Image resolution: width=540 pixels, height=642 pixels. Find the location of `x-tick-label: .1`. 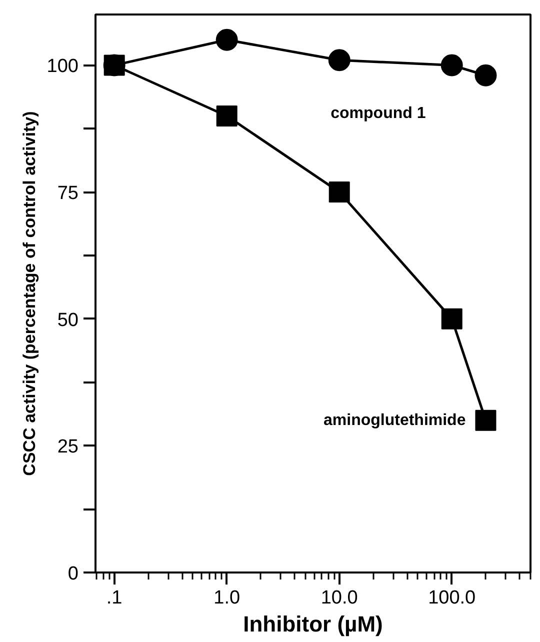

x-tick-label: .1 is located at coordinates (114, 598).